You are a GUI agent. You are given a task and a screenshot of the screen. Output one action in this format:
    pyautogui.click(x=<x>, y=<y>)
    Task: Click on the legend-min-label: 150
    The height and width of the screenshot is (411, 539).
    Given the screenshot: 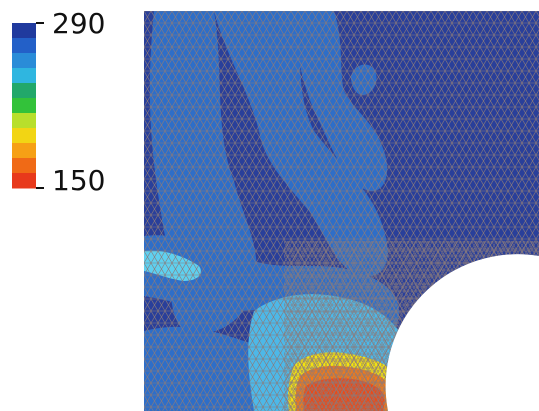 What is the action you would take?
    pyautogui.click(x=79, y=180)
    